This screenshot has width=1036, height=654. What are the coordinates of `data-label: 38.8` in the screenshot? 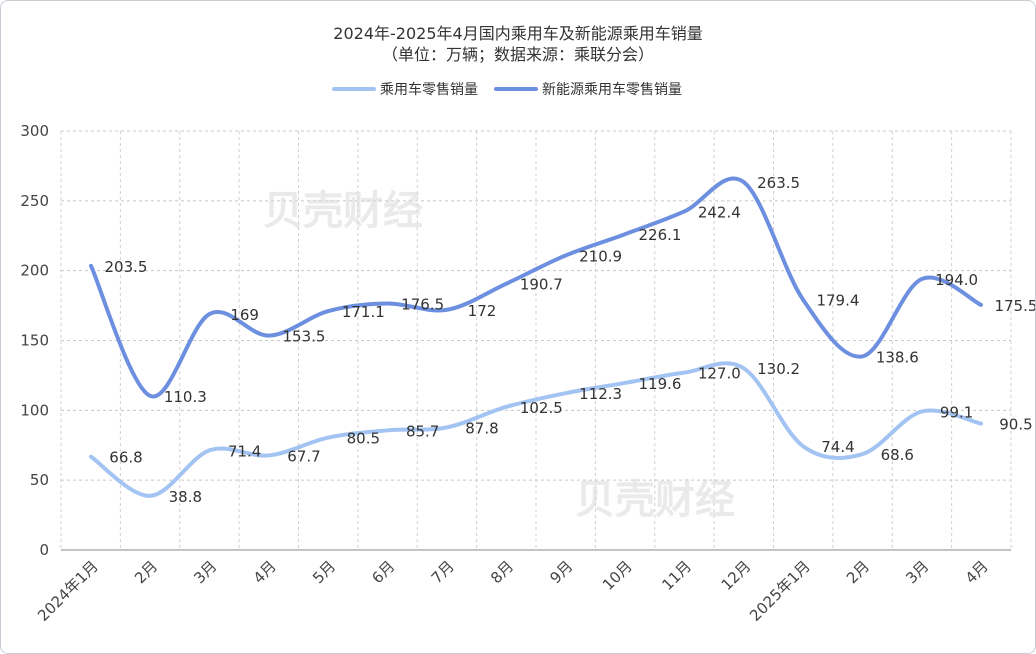 It's located at (185, 497).